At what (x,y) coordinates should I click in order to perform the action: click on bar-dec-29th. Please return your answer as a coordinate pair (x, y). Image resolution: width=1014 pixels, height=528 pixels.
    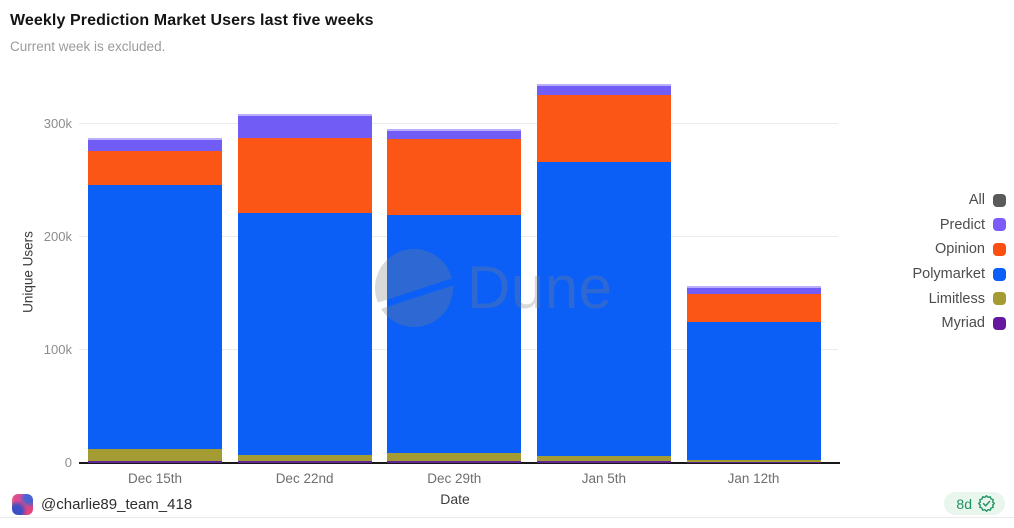
    Looking at the image, I should click on (454, 295).